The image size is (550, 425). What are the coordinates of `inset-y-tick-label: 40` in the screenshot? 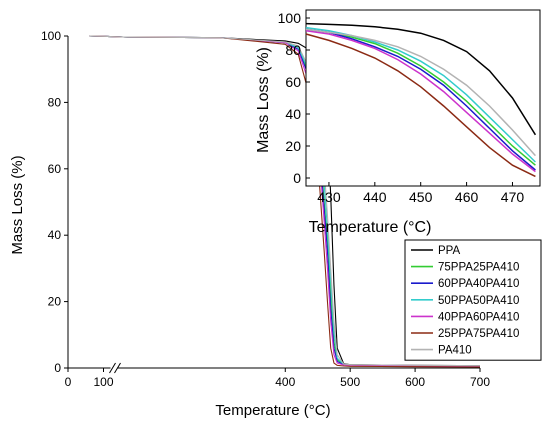 It's located at (293, 114).